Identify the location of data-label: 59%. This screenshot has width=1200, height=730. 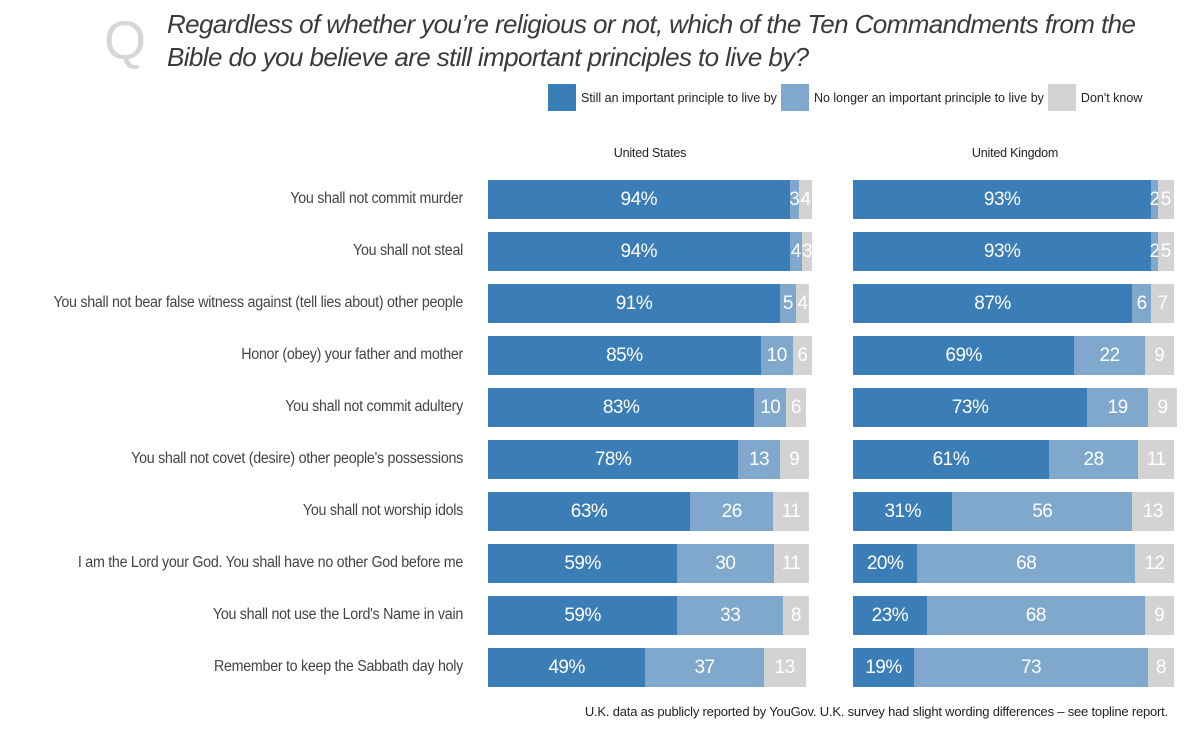
(582, 563).